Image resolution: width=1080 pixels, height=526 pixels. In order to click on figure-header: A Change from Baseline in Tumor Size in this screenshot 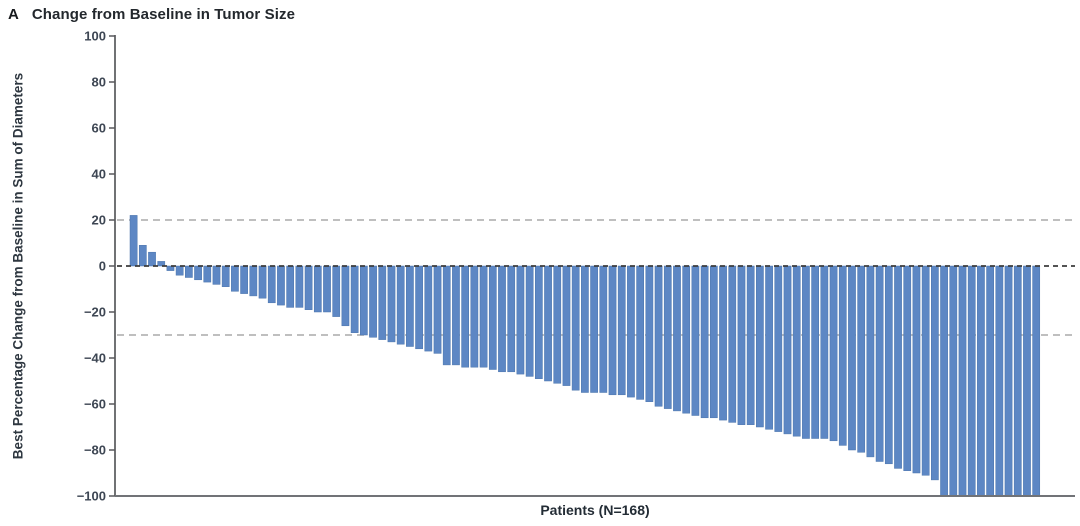, I will do `click(151, 14)`.